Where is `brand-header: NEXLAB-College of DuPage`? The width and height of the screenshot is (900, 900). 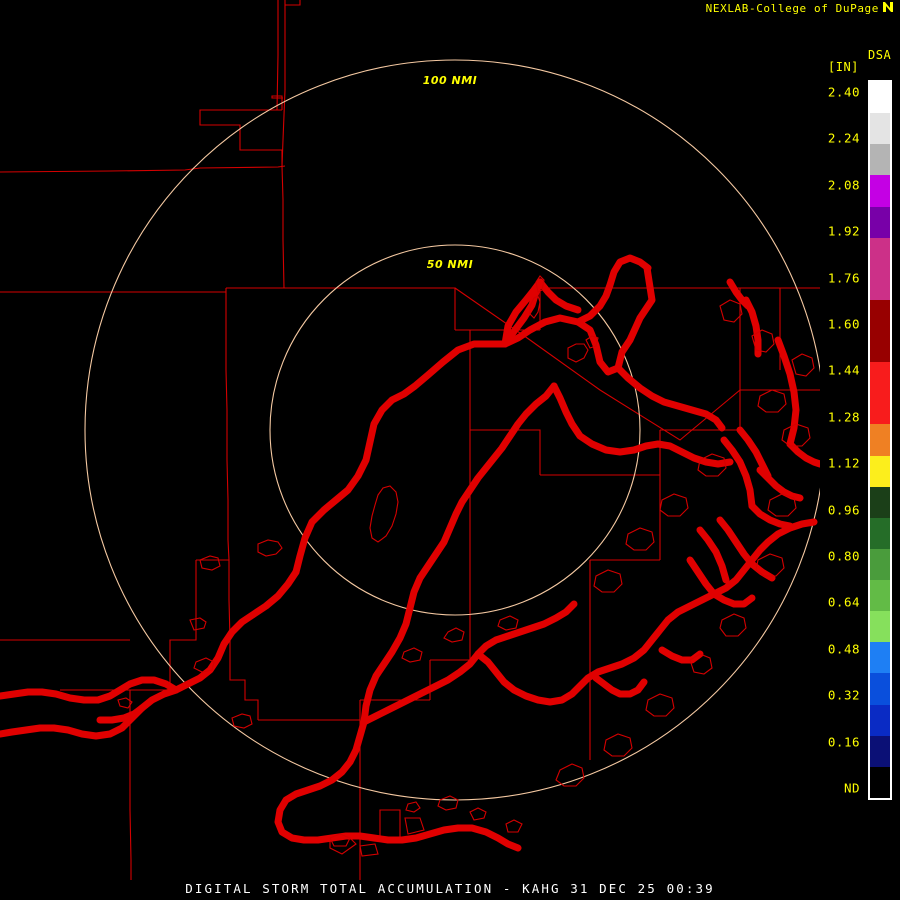 brand-header: NEXLAB-College of DuPage is located at coordinates (800, 9).